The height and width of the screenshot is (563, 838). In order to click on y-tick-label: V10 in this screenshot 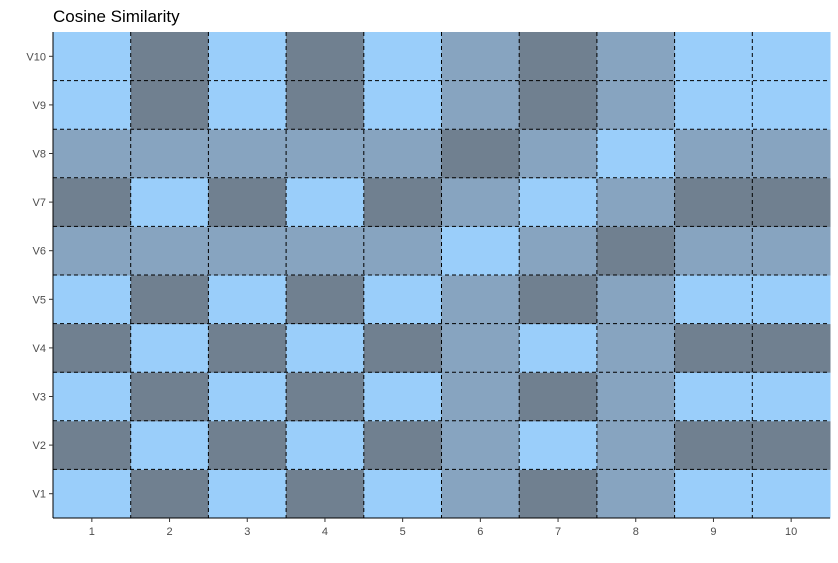, I will do `click(36, 57)`.